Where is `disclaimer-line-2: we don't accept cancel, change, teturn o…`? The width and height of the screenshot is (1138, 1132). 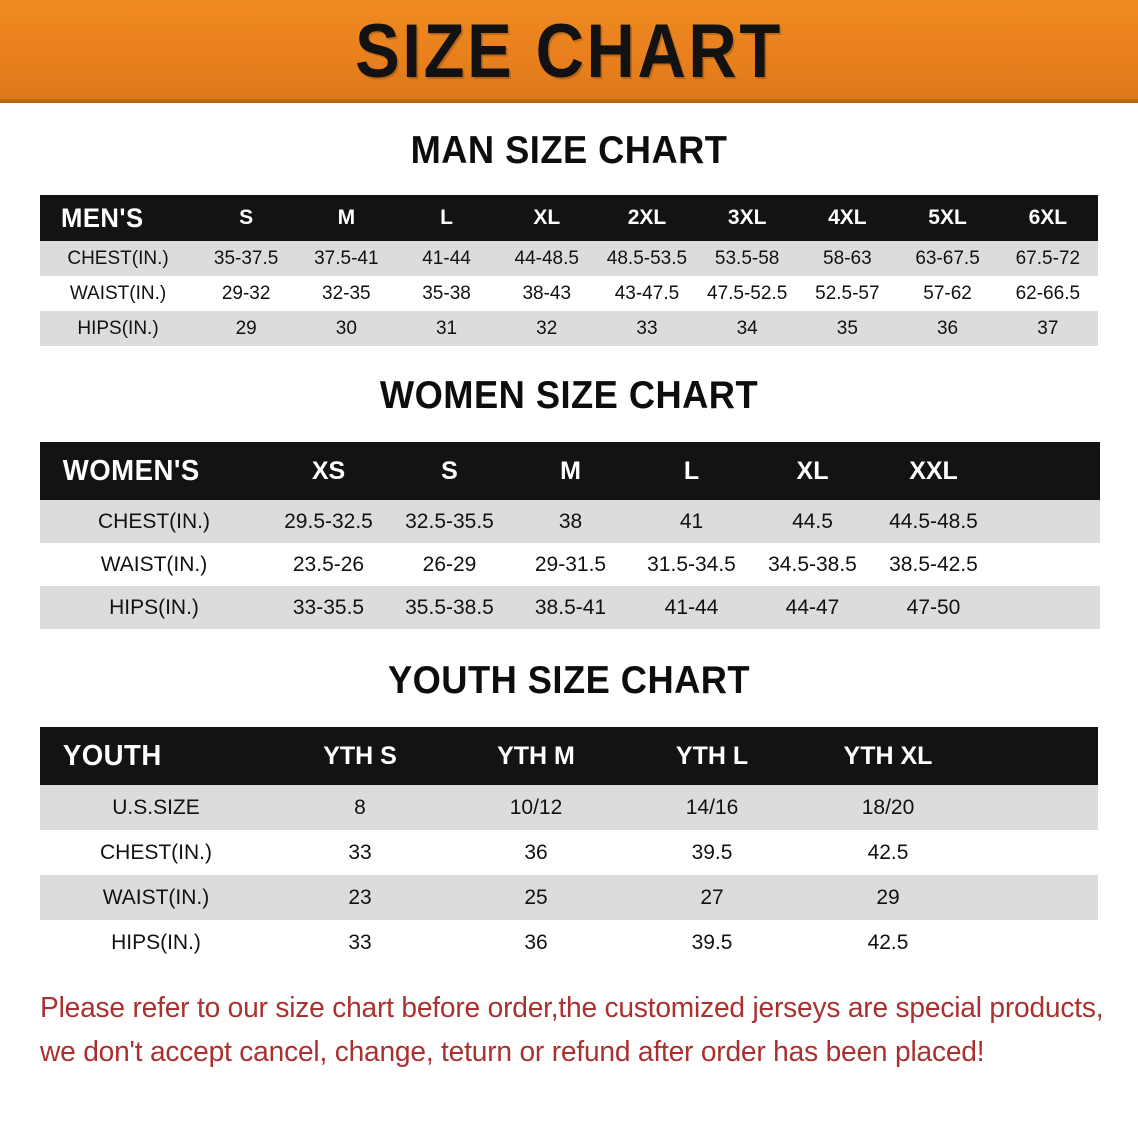 disclaimer-line-2: we don't accept cancel, change, teturn o… is located at coordinates (512, 1051).